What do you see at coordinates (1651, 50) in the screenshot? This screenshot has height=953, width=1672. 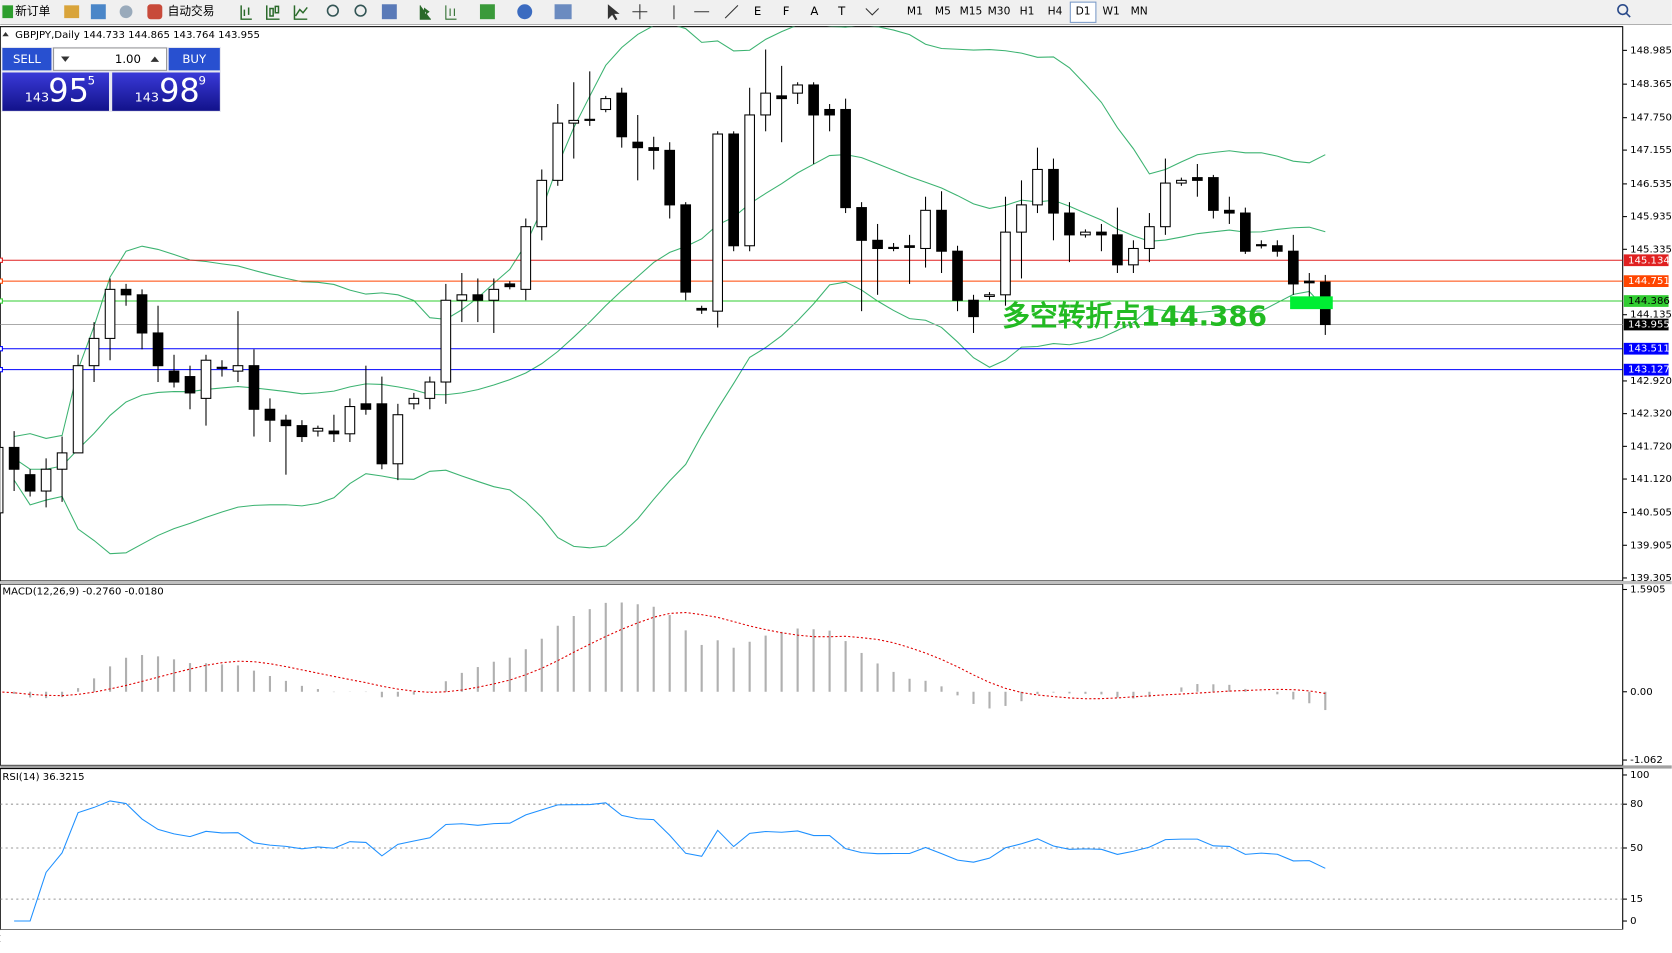 I see `y-tick-label: 148.985` at bounding box center [1651, 50].